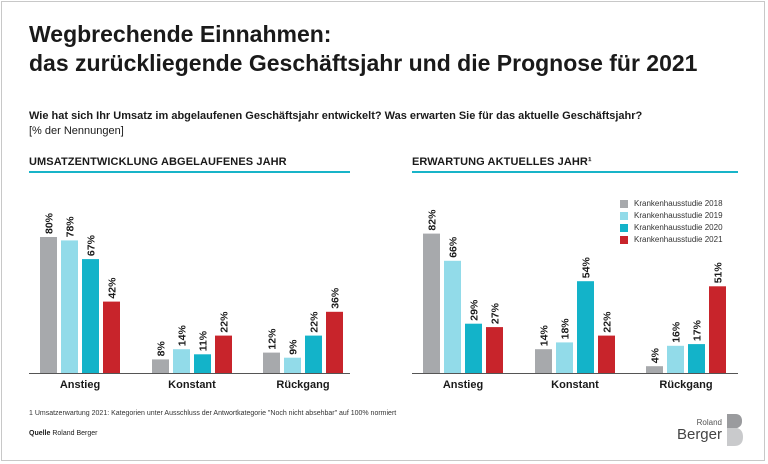 This screenshot has height=464, width=768. Describe the element at coordinates (719, 273) in the screenshot. I see `data-label: 51%` at that location.